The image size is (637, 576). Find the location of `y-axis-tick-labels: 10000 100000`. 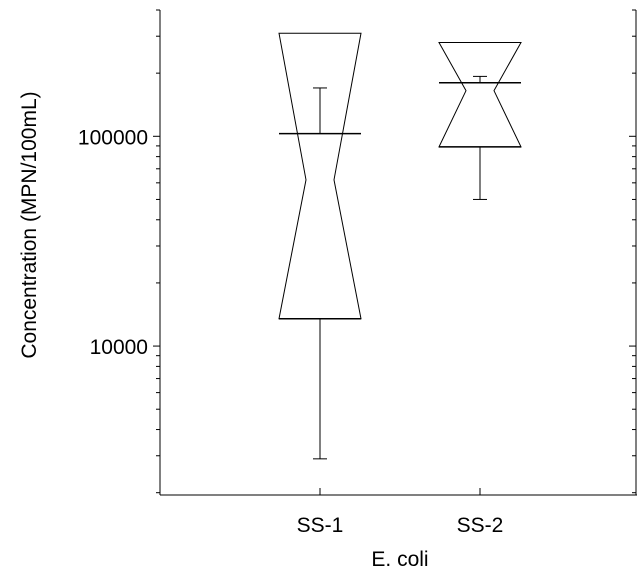

y-axis-tick-labels: 10000 100000 is located at coordinates (113, 242).